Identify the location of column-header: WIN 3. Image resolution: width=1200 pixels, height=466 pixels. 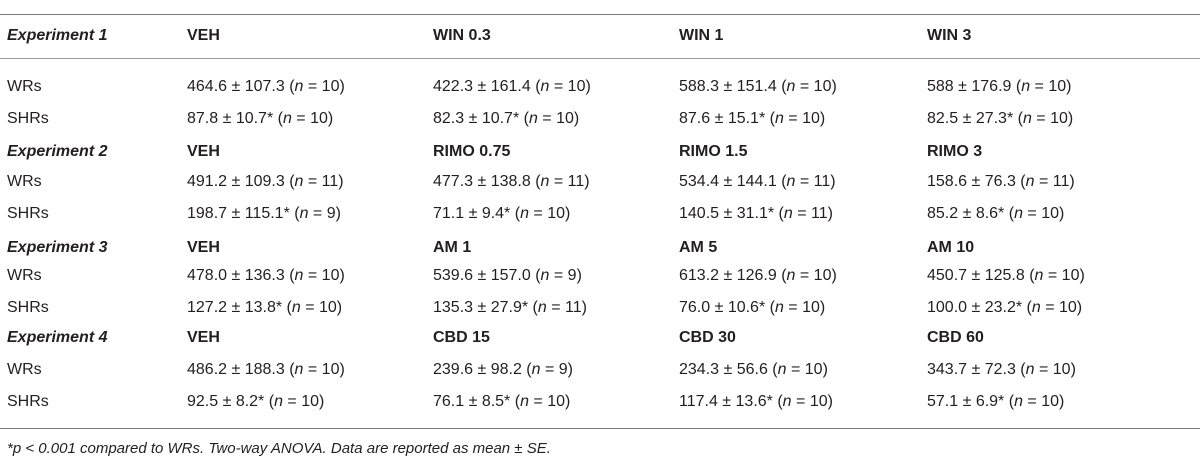
(949, 35).